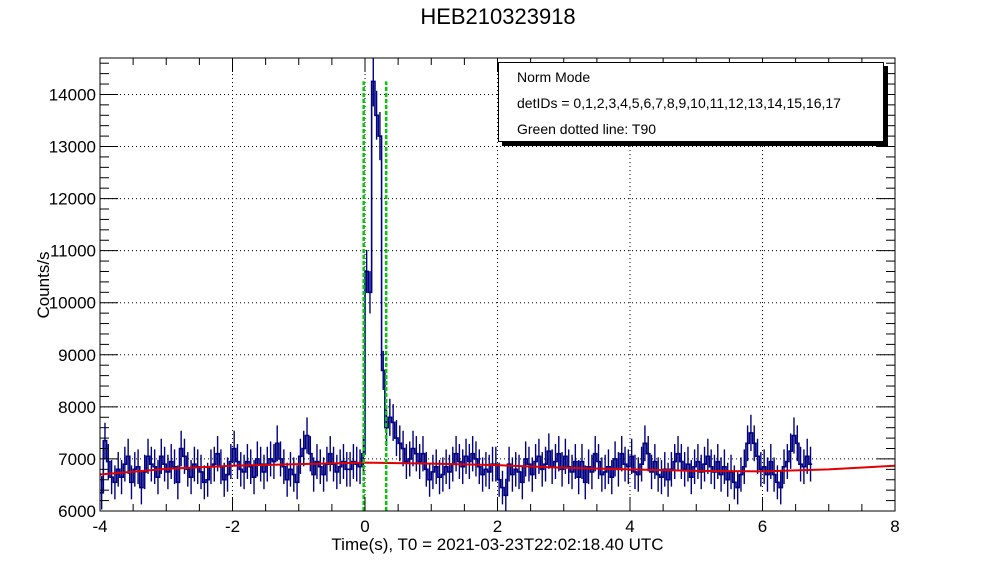 The height and width of the screenshot is (572, 996). What do you see at coordinates (77, 407) in the screenshot?
I see `y-tick-label: 8000` at bounding box center [77, 407].